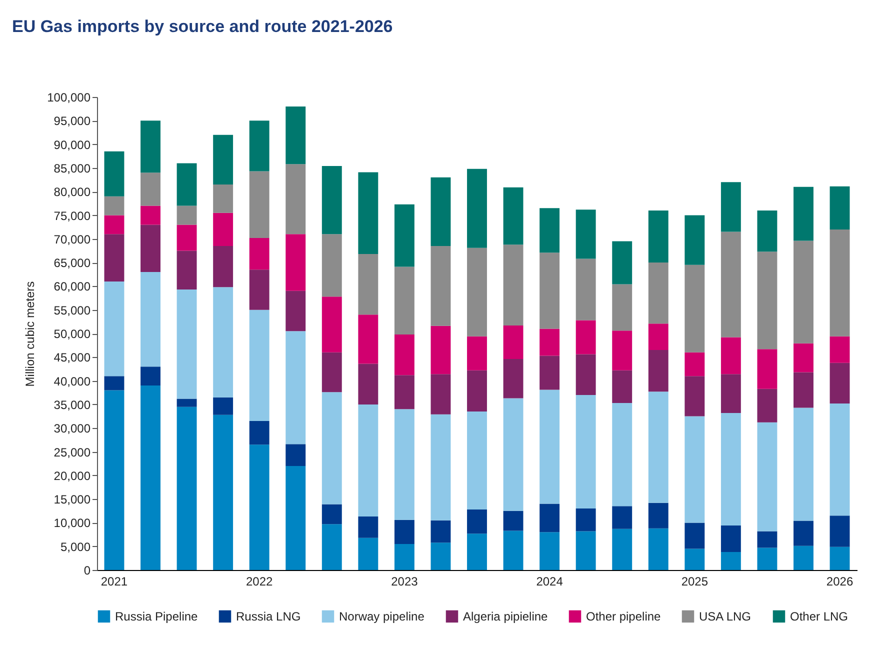 This screenshot has width=892, height=661. What do you see at coordinates (72, 429) in the screenshot?
I see `y-tick-label: 30,000` at bounding box center [72, 429].